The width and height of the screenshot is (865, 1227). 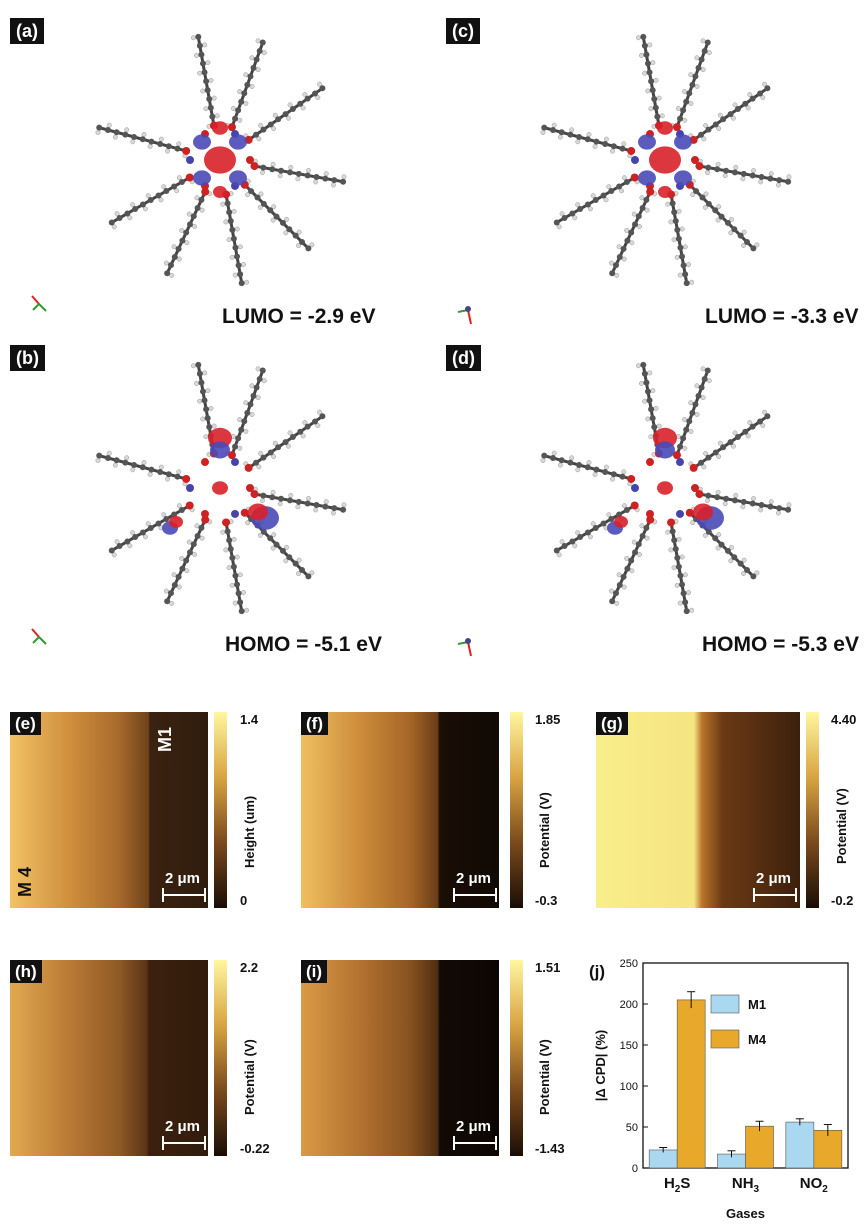 I want to click on kpfm-map-f: (f) 2 μm, so click(x=400, y=810).